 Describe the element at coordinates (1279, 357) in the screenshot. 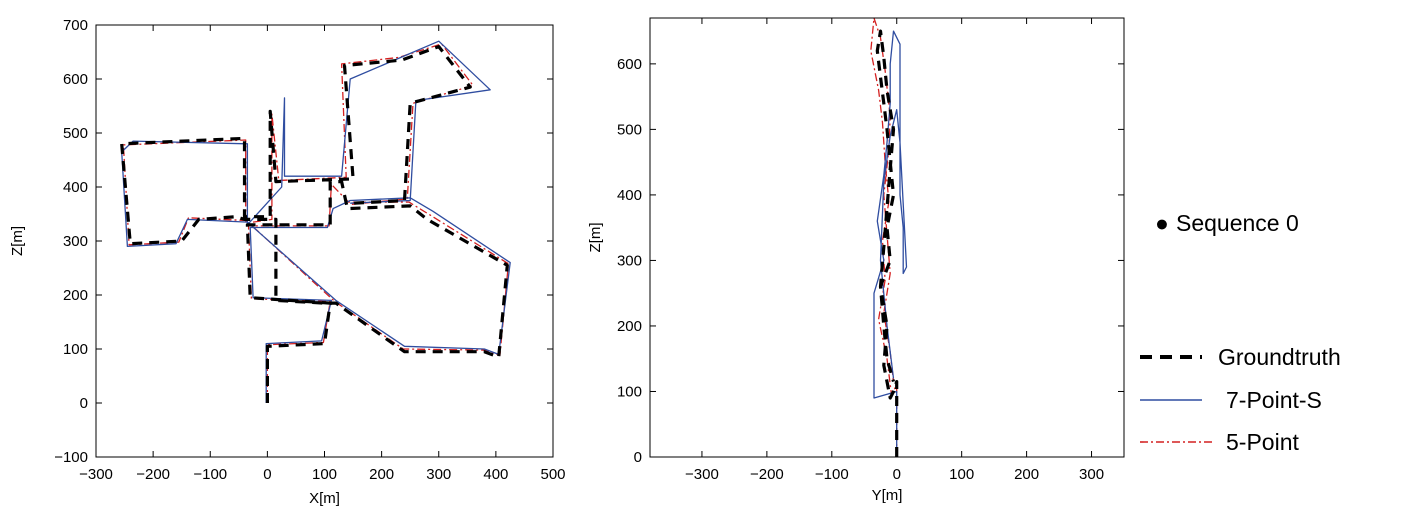

I see `legend-groundtruth-label: Groundtruth` at that location.